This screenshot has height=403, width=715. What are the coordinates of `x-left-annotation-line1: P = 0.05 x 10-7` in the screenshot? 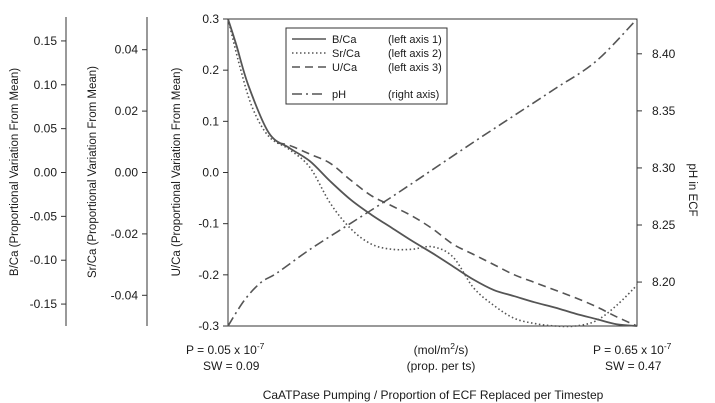 It's located at (225, 349).